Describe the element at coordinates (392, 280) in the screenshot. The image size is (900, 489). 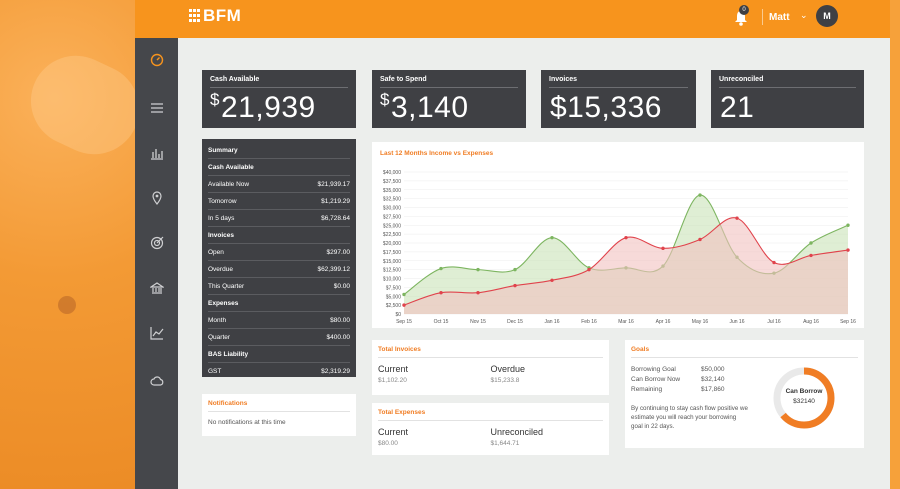
I see `y-tick-label: $10,000` at that location.